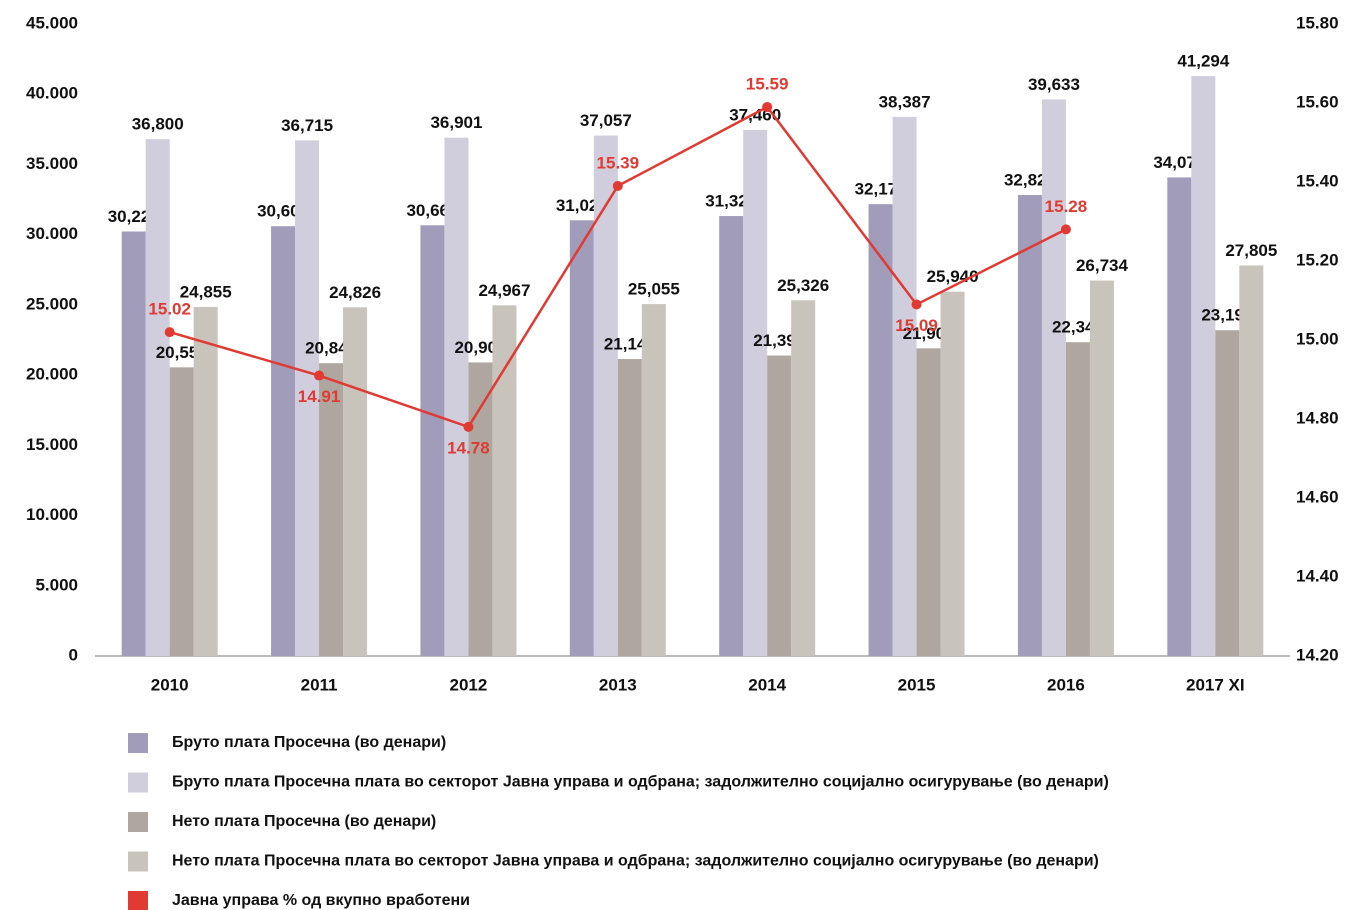 The height and width of the screenshot is (910, 1368). Describe the element at coordinates (1251, 250) in the screenshot. I see `bar-value-label: 27,805` at that location.